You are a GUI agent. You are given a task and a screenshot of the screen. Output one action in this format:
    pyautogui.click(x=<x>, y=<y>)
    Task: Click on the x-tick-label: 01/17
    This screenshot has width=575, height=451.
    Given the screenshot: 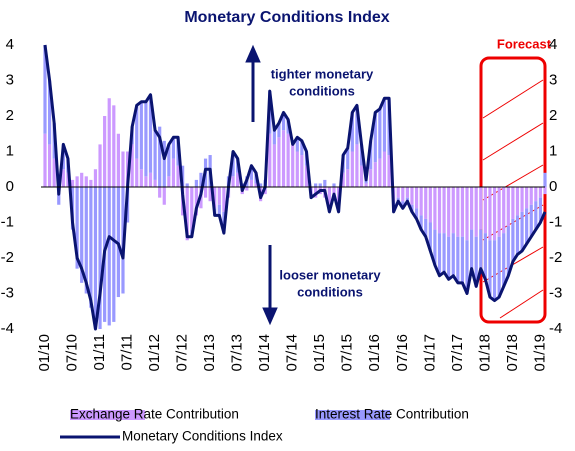 What is the action you would take?
    pyautogui.click(x=429, y=353)
    